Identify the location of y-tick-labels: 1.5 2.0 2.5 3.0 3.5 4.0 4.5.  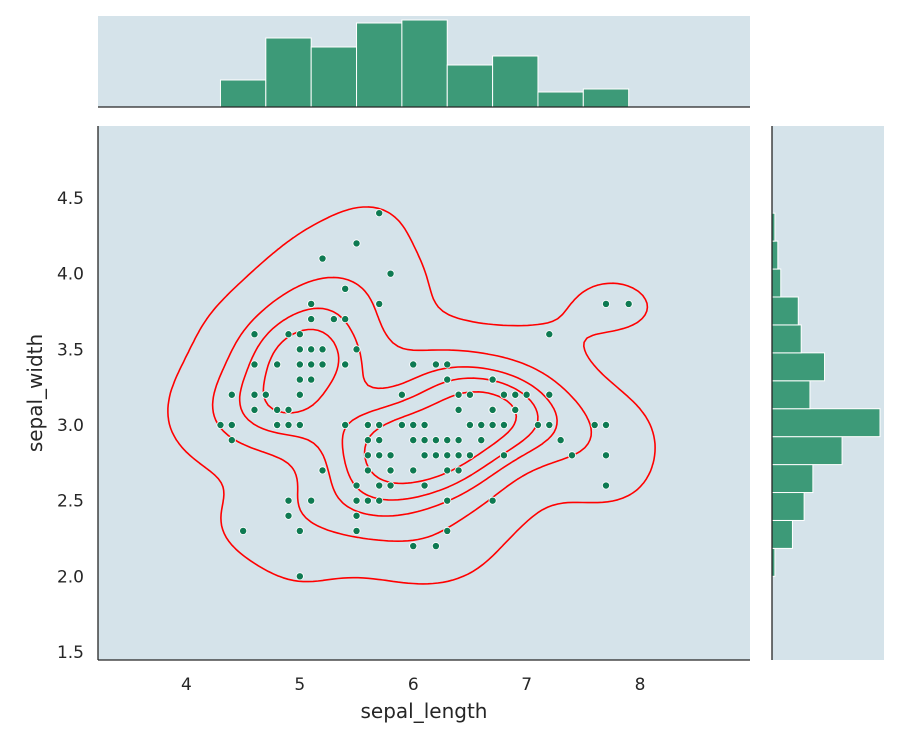
(70, 426).